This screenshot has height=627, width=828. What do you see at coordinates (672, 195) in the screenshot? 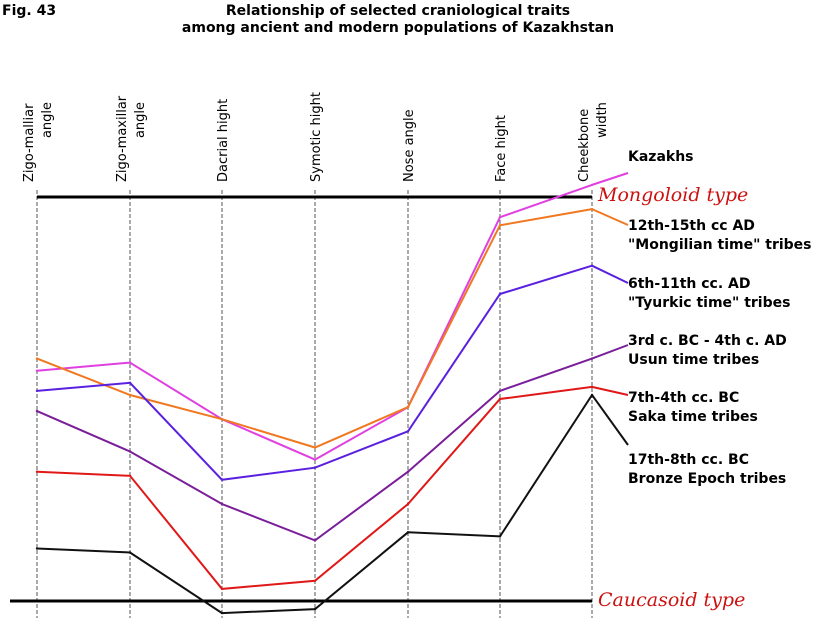
I see `mongoloid-type-label: Mongoloid type` at bounding box center [672, 195].